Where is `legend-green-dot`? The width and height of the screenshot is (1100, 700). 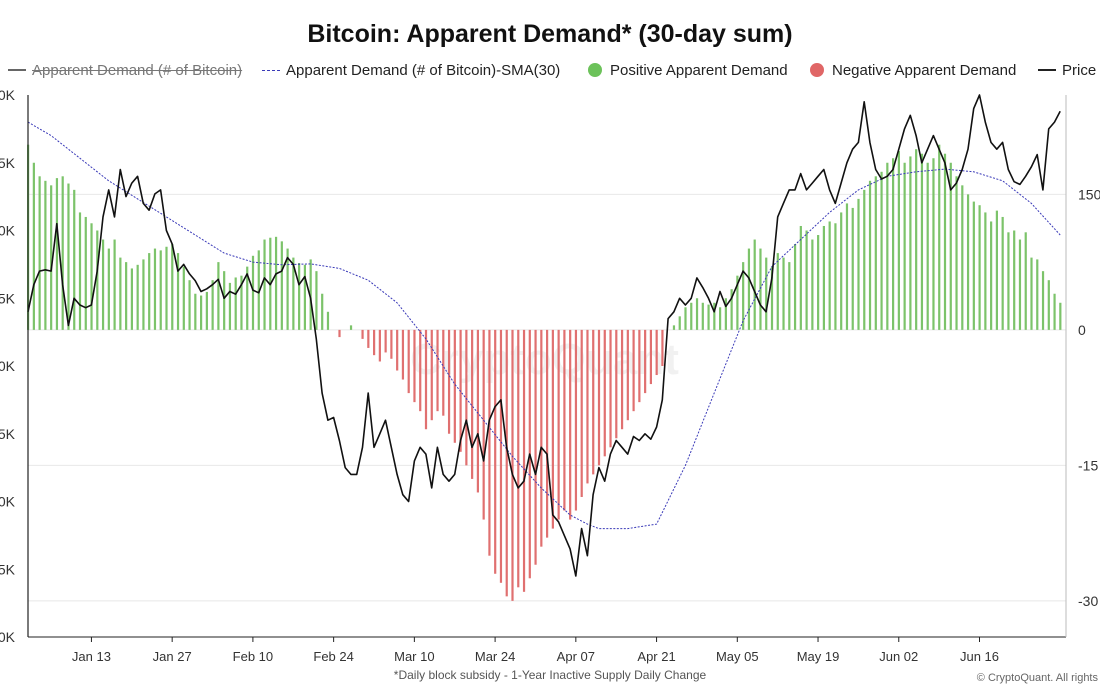
legend-green-dot is located at coordinates (595, 70).